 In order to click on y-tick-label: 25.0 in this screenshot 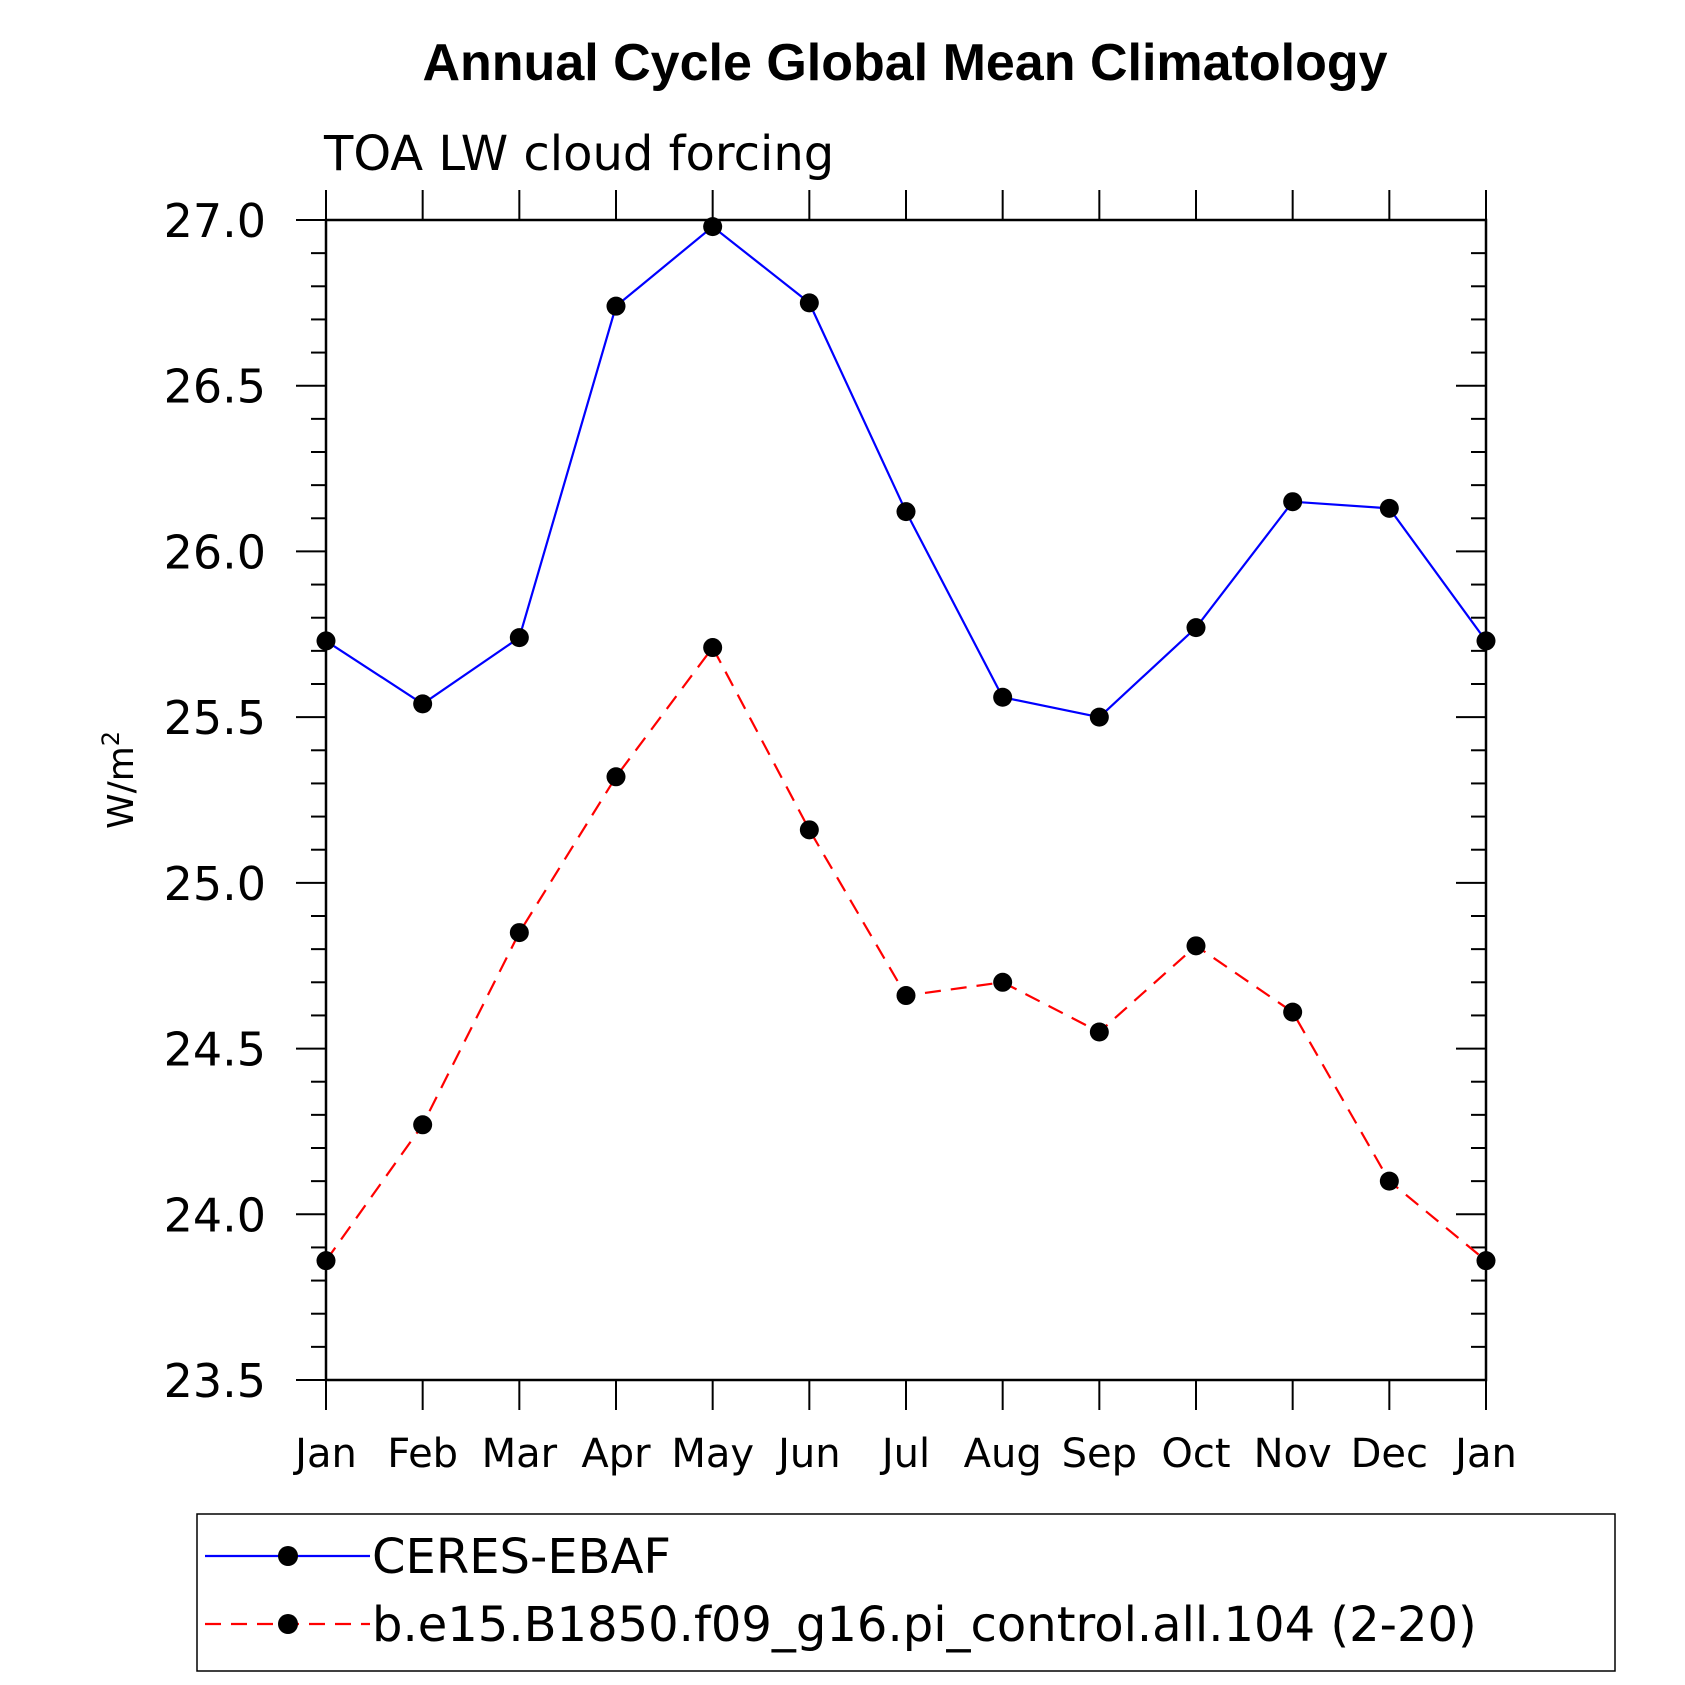, I will do `click(215, 884)`.